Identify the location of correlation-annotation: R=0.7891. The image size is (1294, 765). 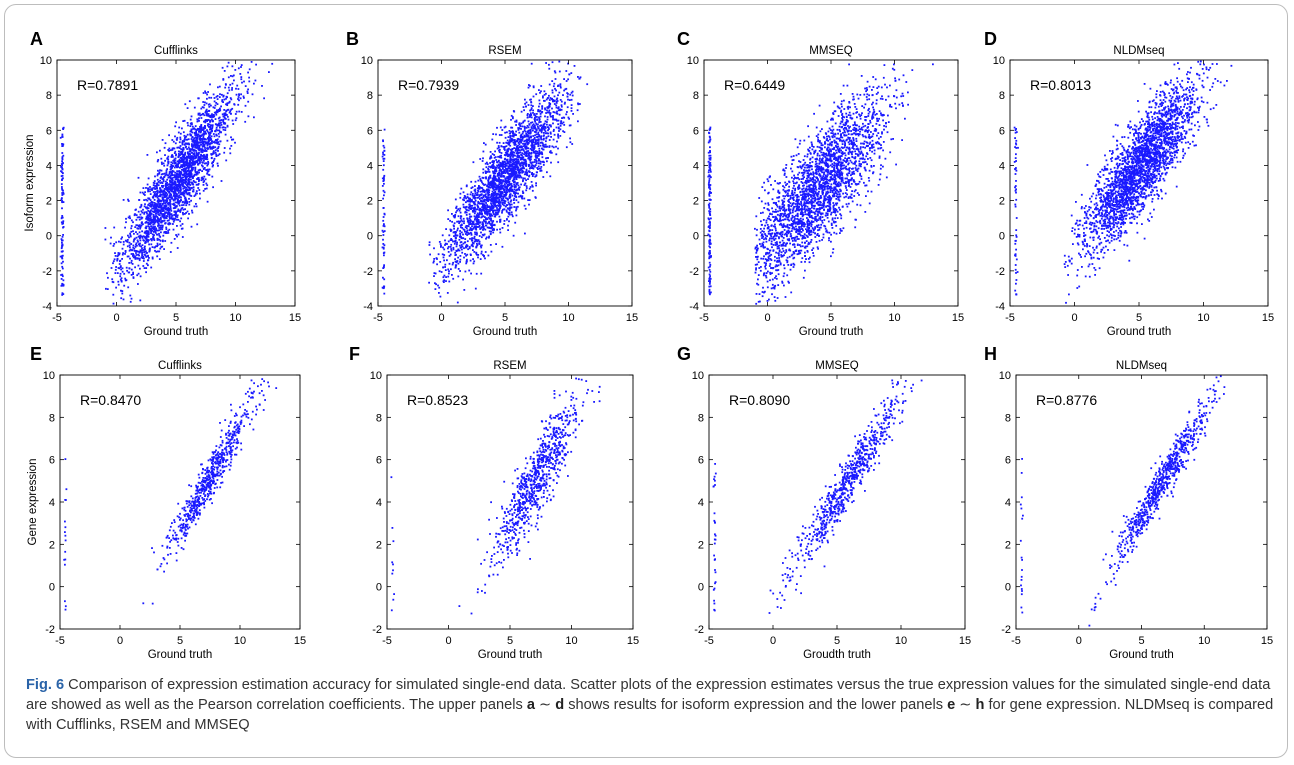
(107, 85).